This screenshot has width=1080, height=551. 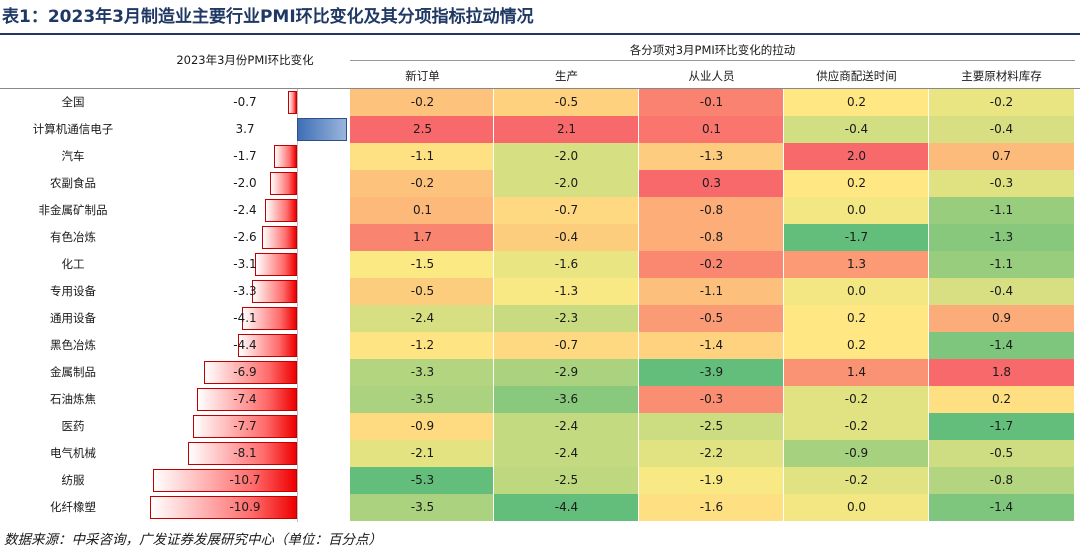 What do you see at coordinates (856, 264) in the screenshot?
I see `contribution-cell: 1.3` at bounding box center [856, 264].